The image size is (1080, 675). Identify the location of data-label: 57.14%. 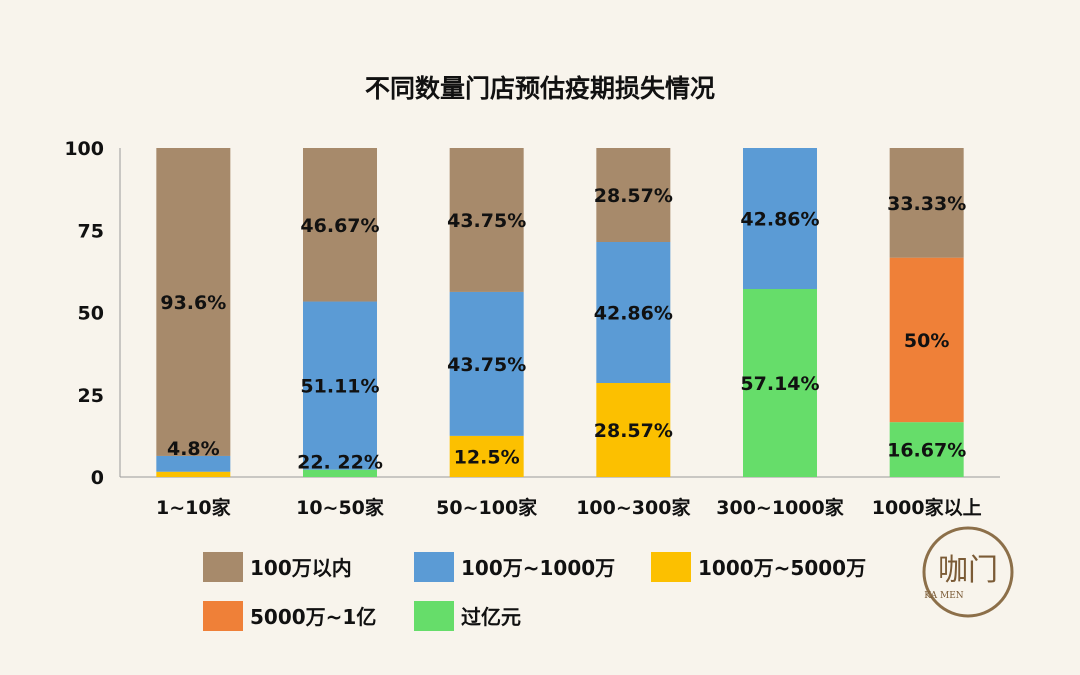
(779, 384).